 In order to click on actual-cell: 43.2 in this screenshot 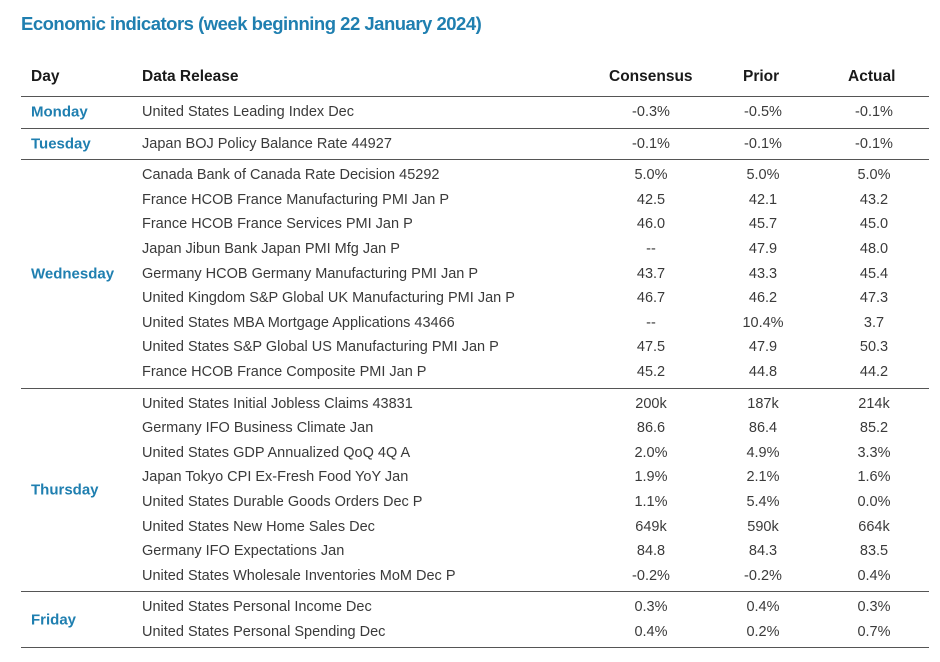, I will do `click(874, 199)`.